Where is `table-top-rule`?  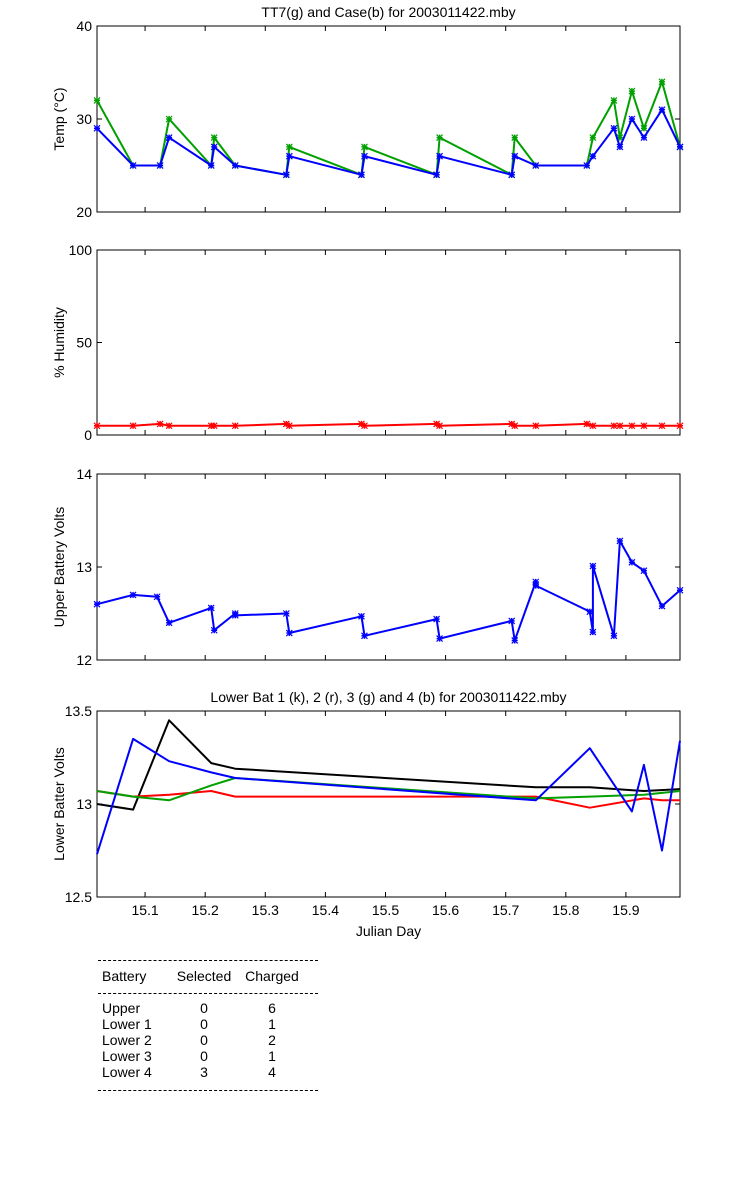 table-top-rule is located at coordinates (208, 960).